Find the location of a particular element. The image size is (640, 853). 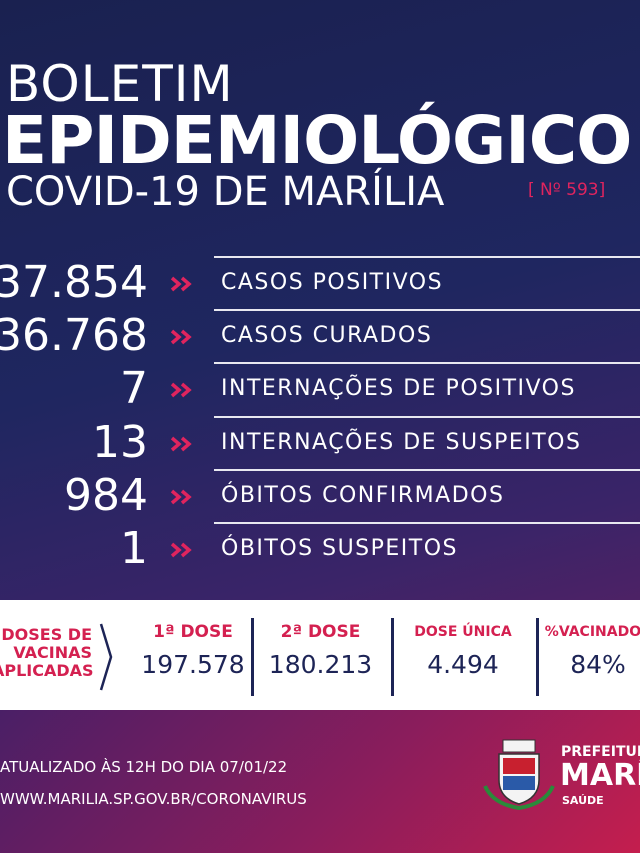

crest is located at coordinates (519, 774).